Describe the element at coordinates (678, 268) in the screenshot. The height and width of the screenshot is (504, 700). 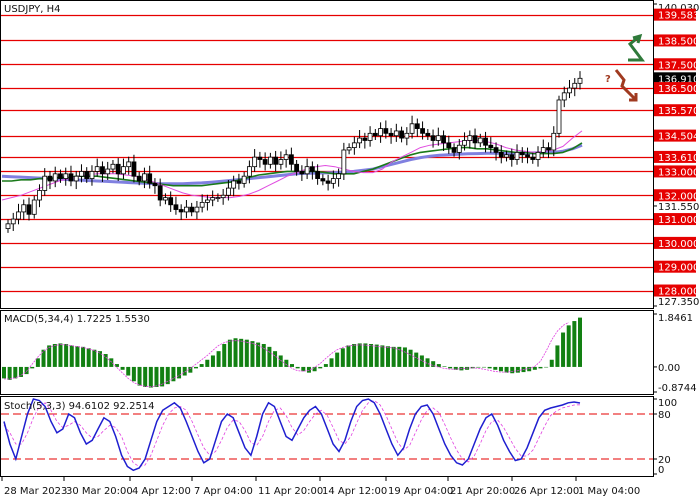
I see `level-label-14: 129.000` at that location.